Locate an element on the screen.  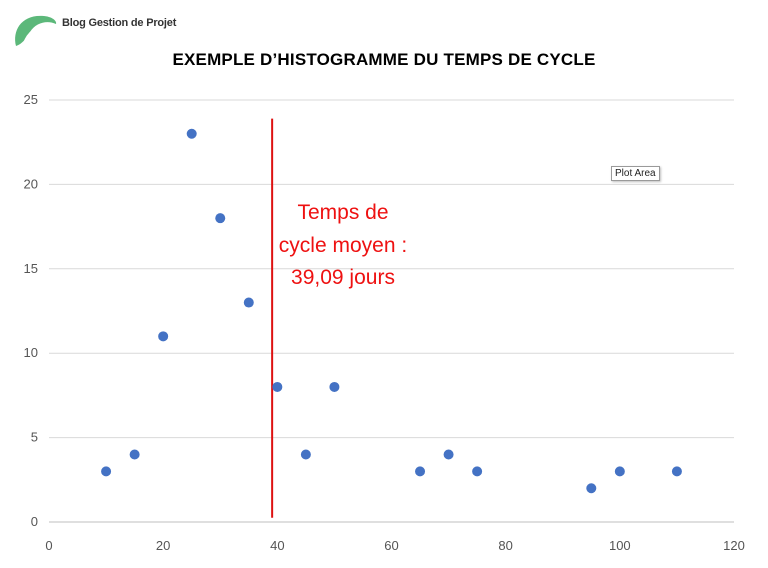
x-tick-label: 40 is located at coordinates (277, 545).